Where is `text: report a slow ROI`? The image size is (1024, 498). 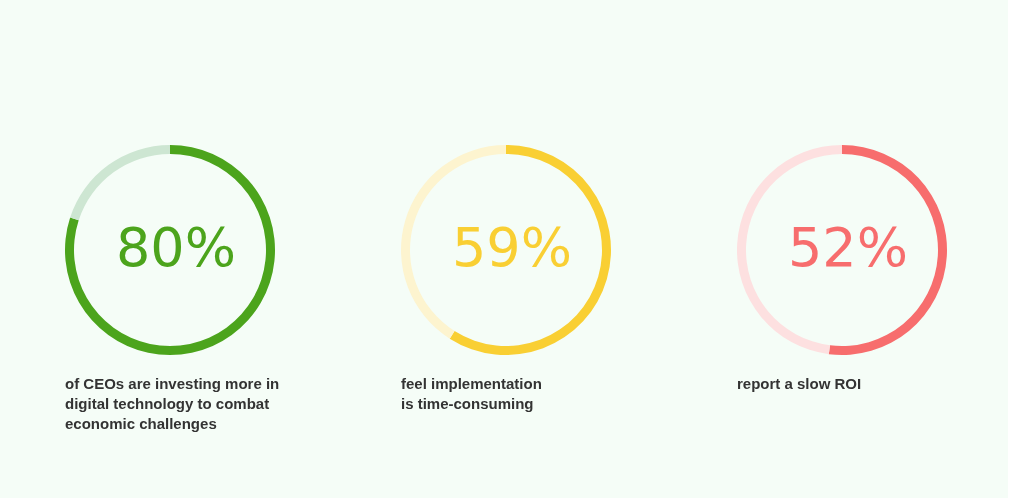
text: report a slow ROI is located at coordinates (799, 383).